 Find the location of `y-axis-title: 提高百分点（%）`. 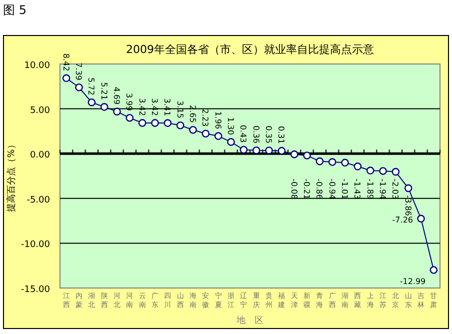

y-axis-title: 提高百分点（%） is located at coordinates (11, 176).